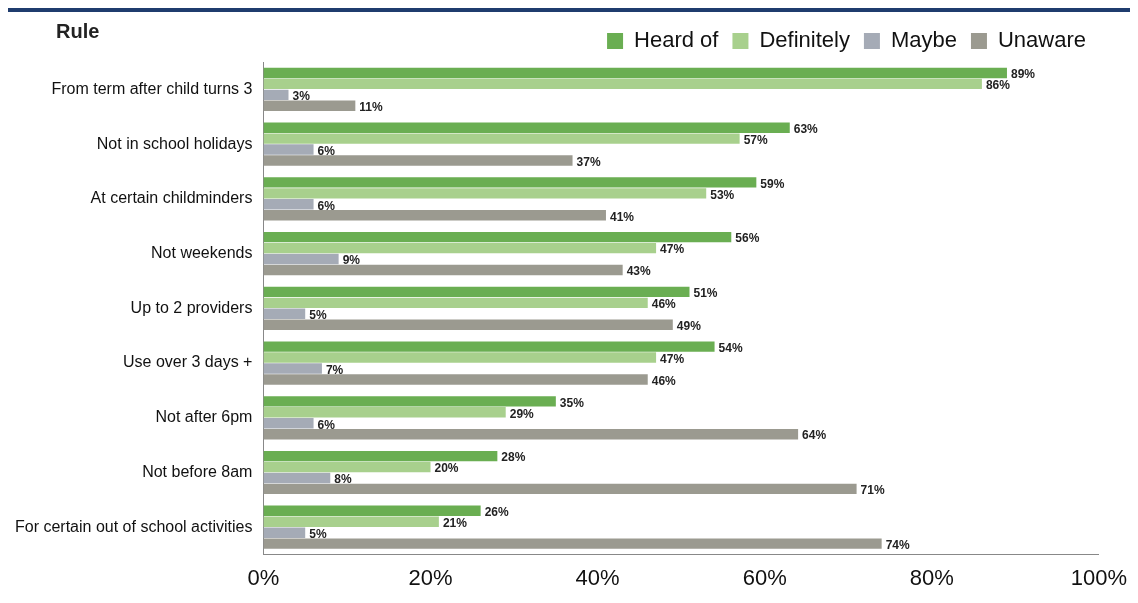 Image resolution: width=1138 pixels, height=603 pixels. Describe the element at coordinates (446, 468) in the screenshot. I see `data-label: 20%` at that location.